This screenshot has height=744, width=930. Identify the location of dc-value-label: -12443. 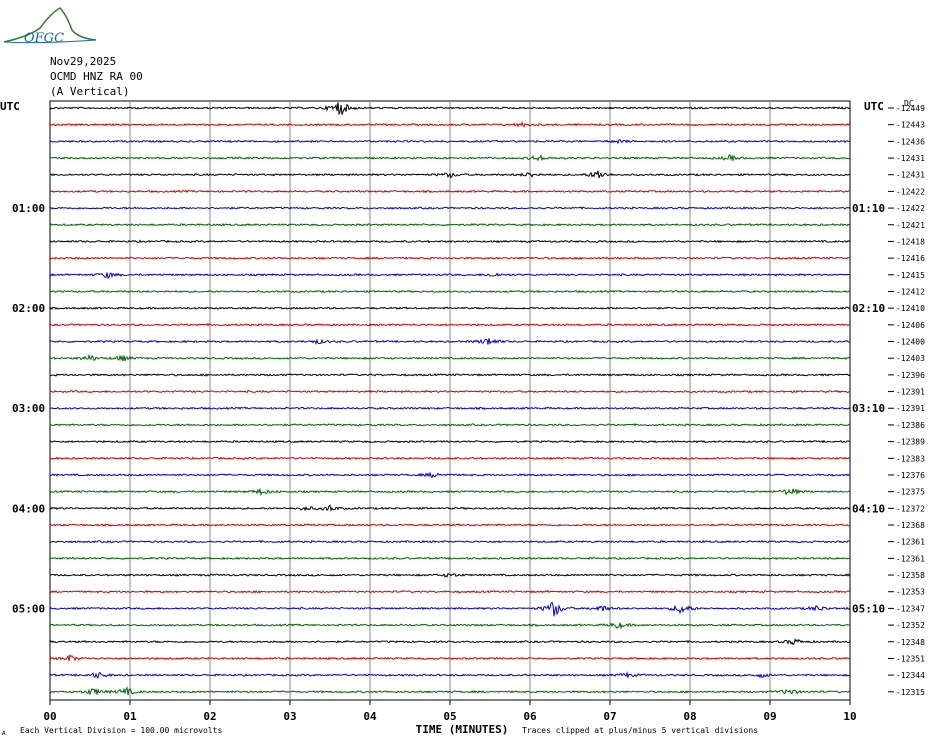
(910, 125).